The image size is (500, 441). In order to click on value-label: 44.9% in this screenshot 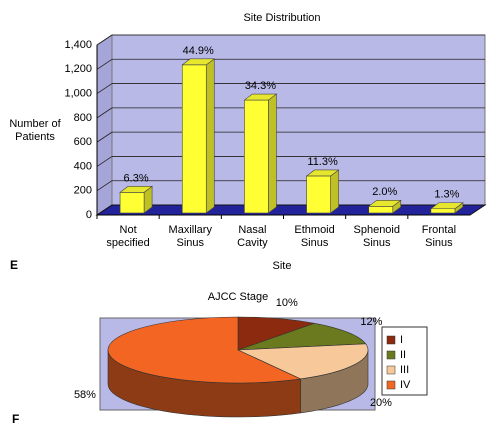, I will do `click(198, 51)`.